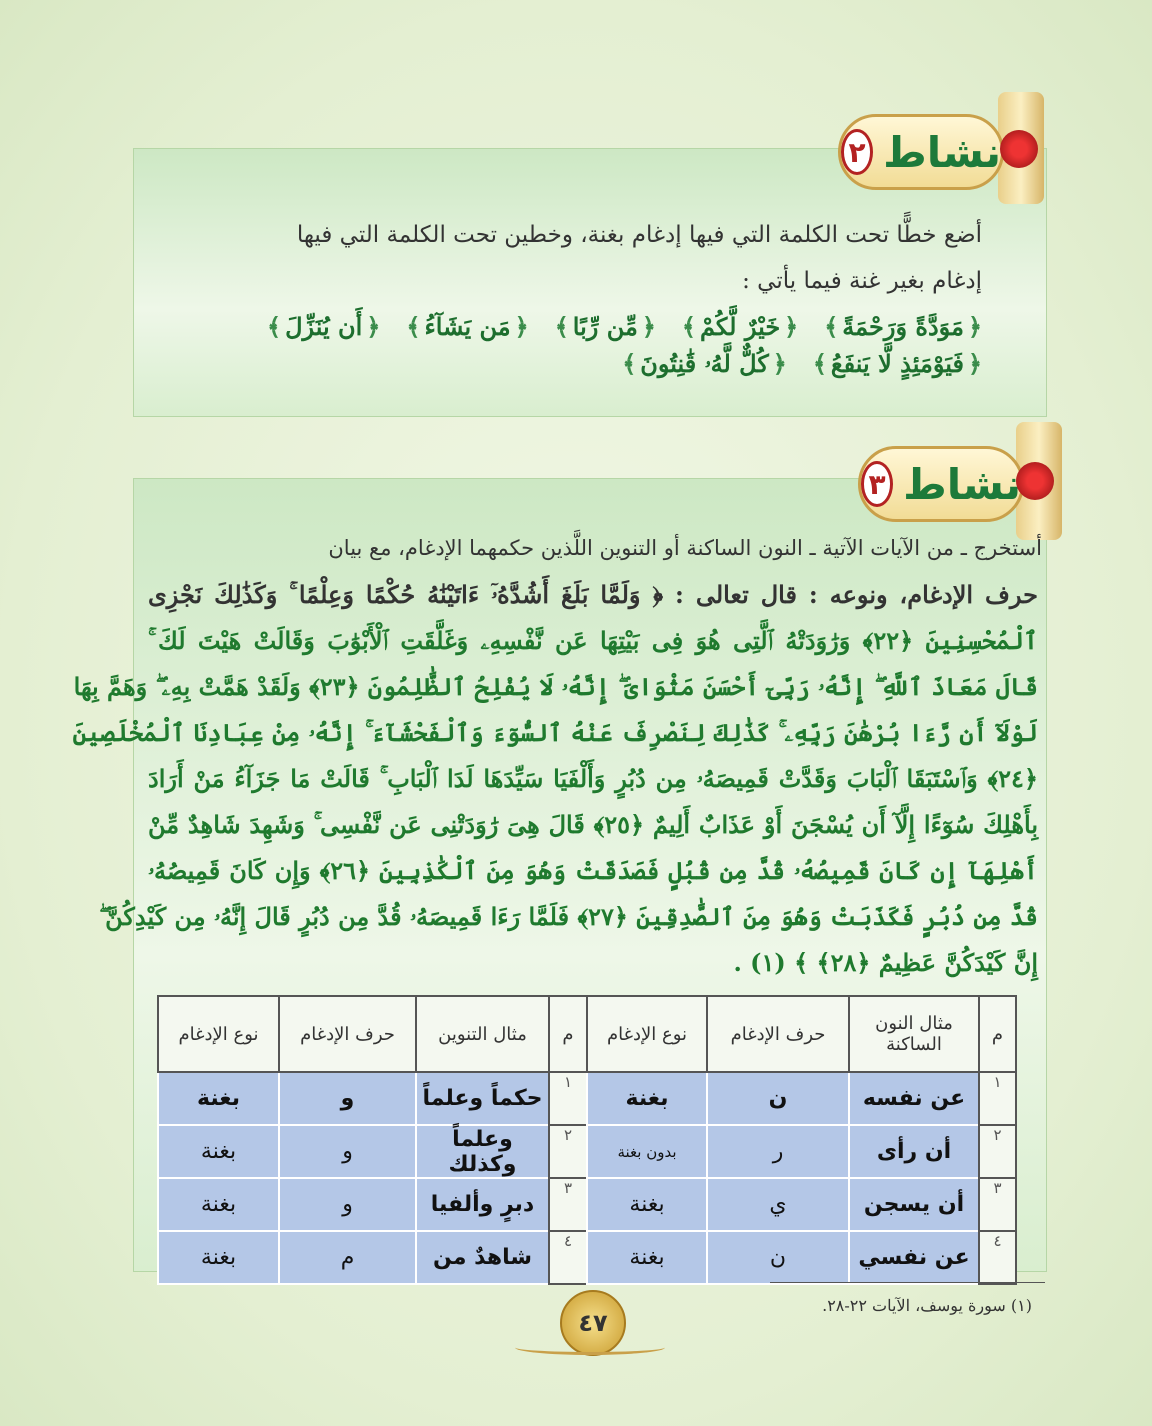  Describe the element at coordinates (914, 1151) in the screenshot. I see `answer-cell: أن رأى` at that location.